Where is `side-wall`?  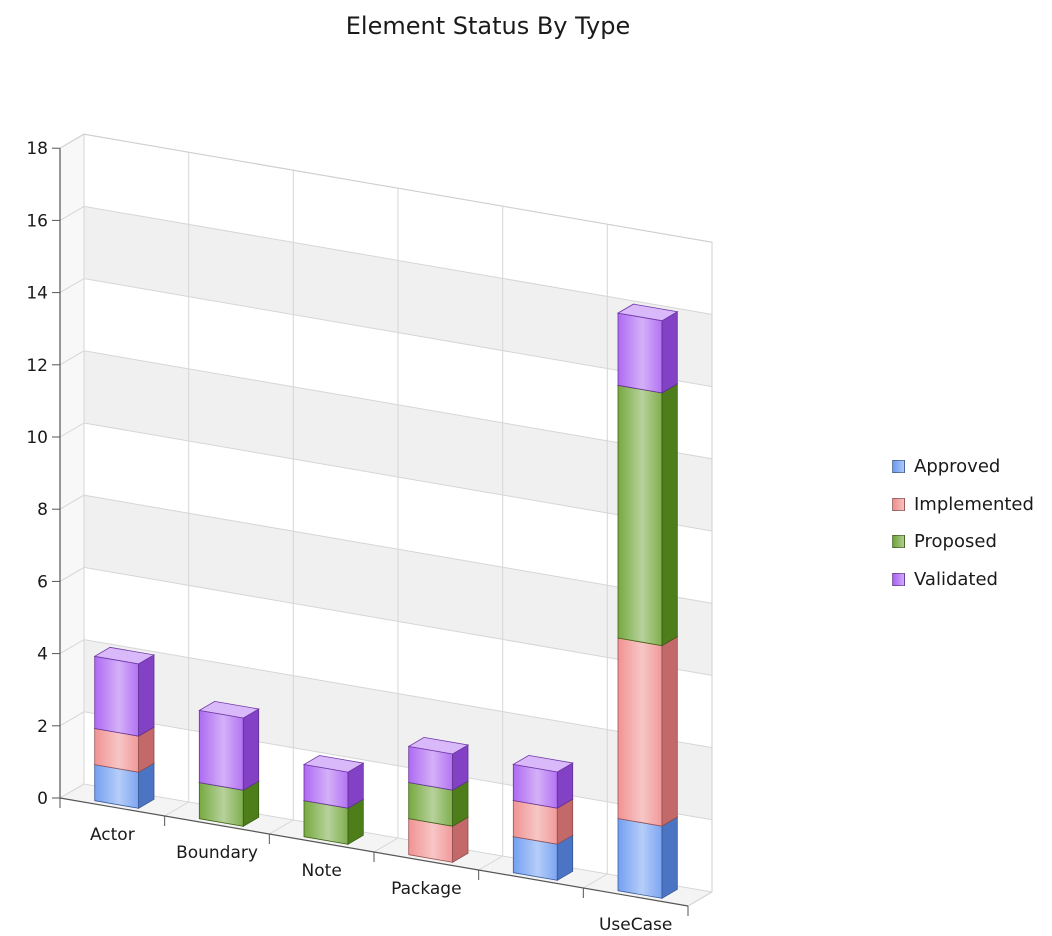 side-wall is located at coordinates (72, 466).